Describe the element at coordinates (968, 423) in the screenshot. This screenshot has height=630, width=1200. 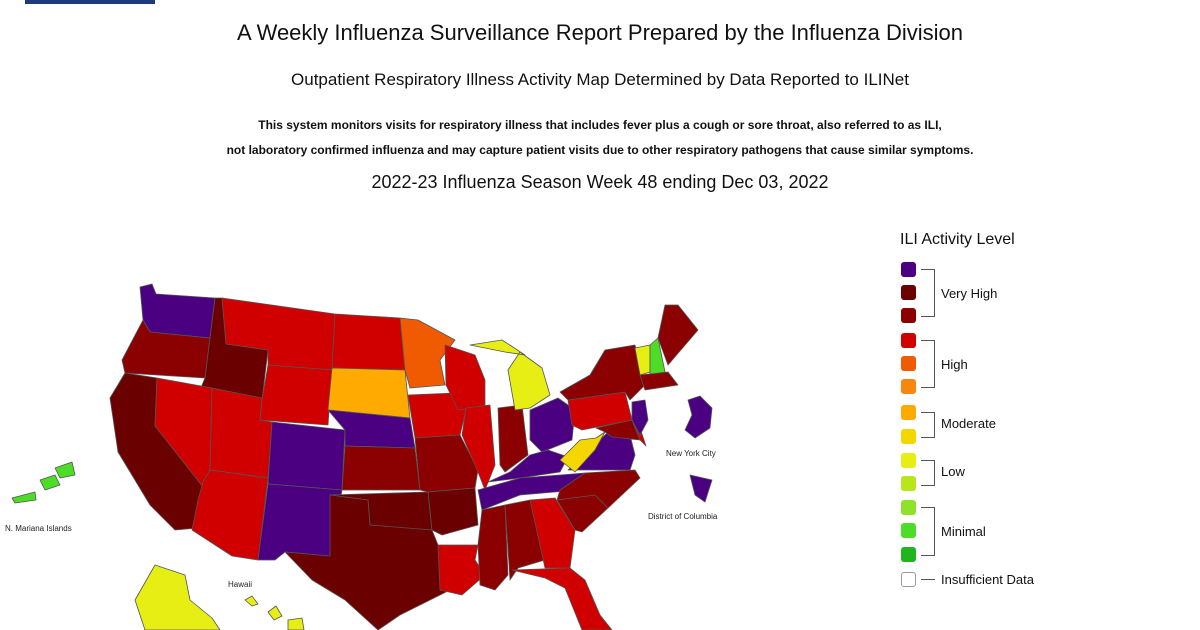
I see `legend-label-moderate: Moderate` at that location.